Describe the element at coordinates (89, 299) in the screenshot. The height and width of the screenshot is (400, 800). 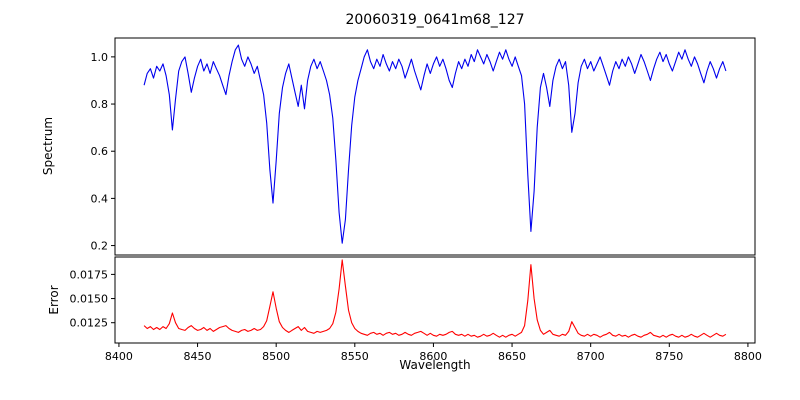
I see `y-tick-label: 0.0150` at that location.